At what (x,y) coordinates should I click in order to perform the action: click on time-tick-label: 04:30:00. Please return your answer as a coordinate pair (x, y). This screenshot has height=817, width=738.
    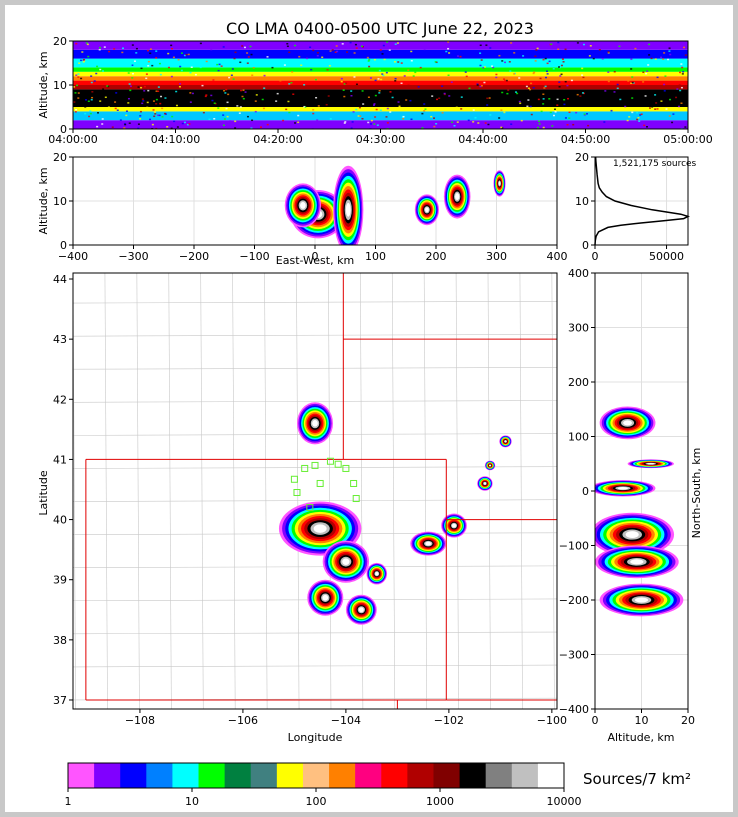
    Looking at the image, I should click on (380, 139).